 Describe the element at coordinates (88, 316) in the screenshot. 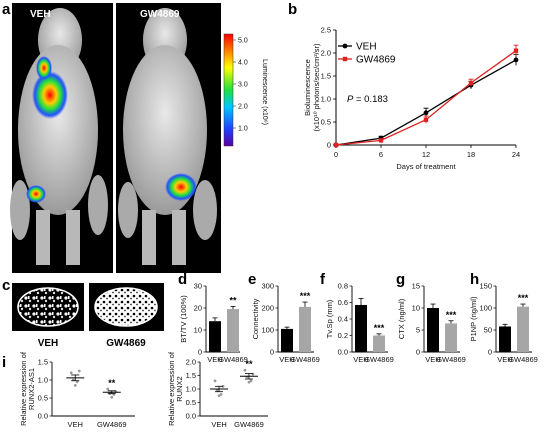

I see `panel-c: VEH GW4869` at that location.